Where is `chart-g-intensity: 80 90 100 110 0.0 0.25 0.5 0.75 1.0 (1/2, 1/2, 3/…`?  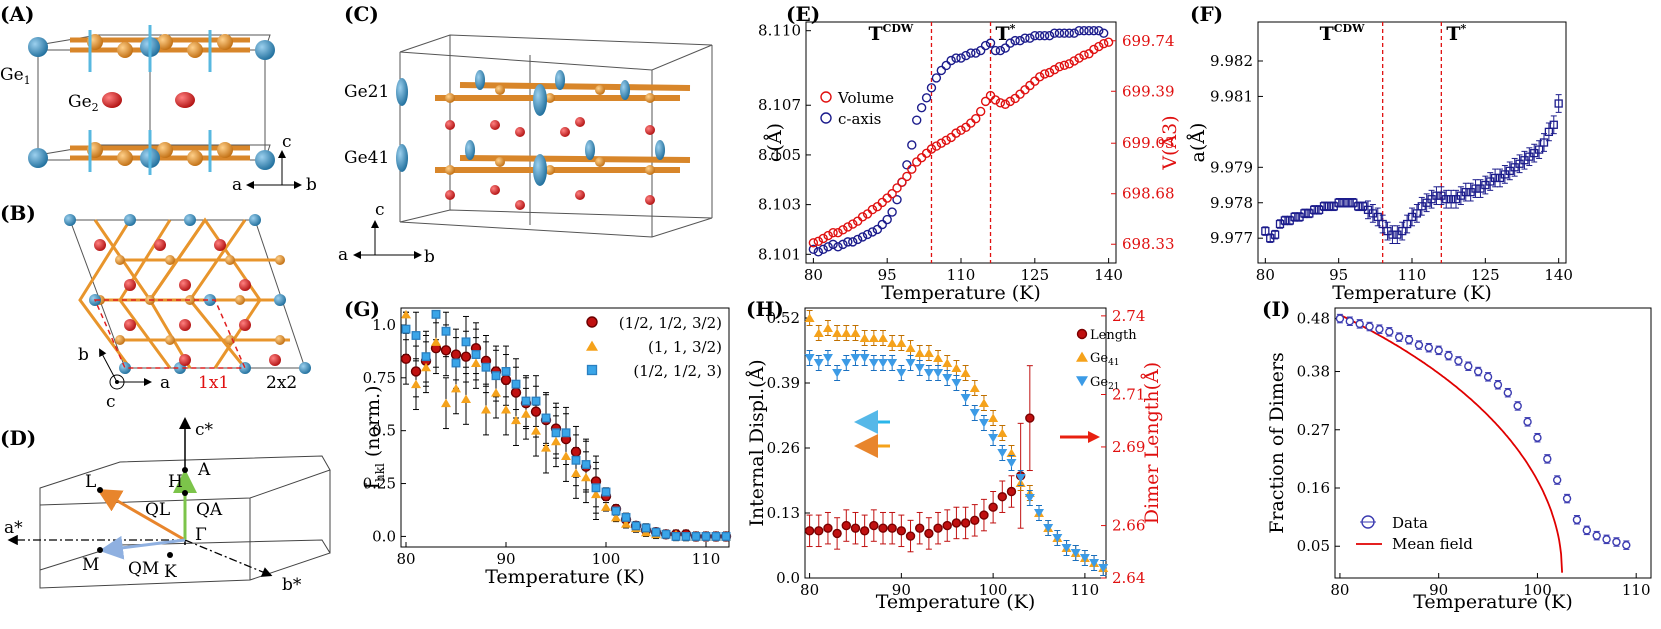
chart-g-intensity: 80 90 100 110 0.0 0.25 0.5 0.75 1.0 (1/2, 1/2, 3/… is located at coordinates (547, 447).